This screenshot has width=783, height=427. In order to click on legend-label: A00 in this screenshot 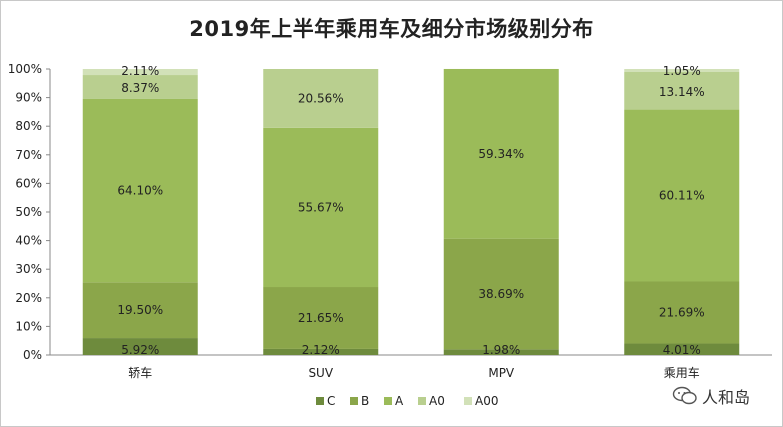, I will do `click(486, 401)`.